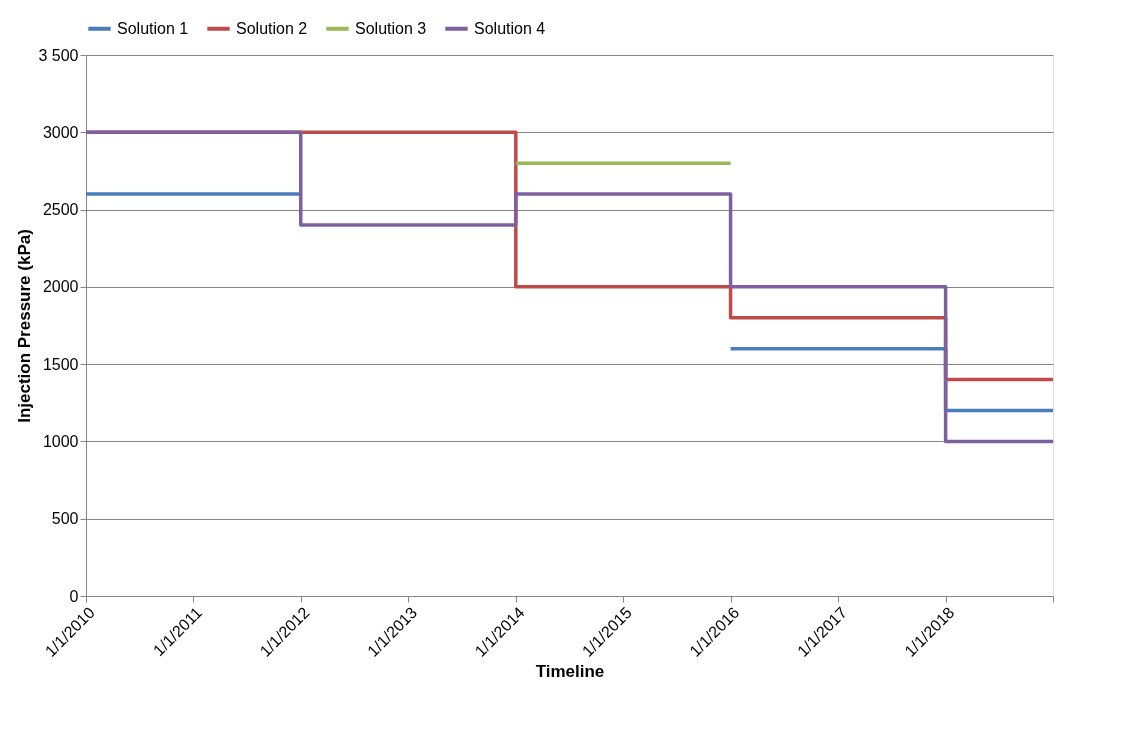  What do you see at coordinates (65, 519) in the screenshot?
I see `y-tick-label: 500` at bounding box center [65, 519].